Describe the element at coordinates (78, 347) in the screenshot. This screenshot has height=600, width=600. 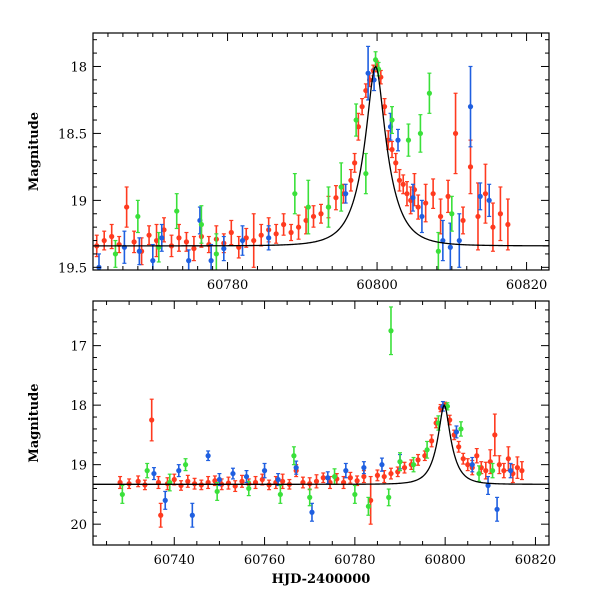
I see `y-tick-label: 17` at that location.